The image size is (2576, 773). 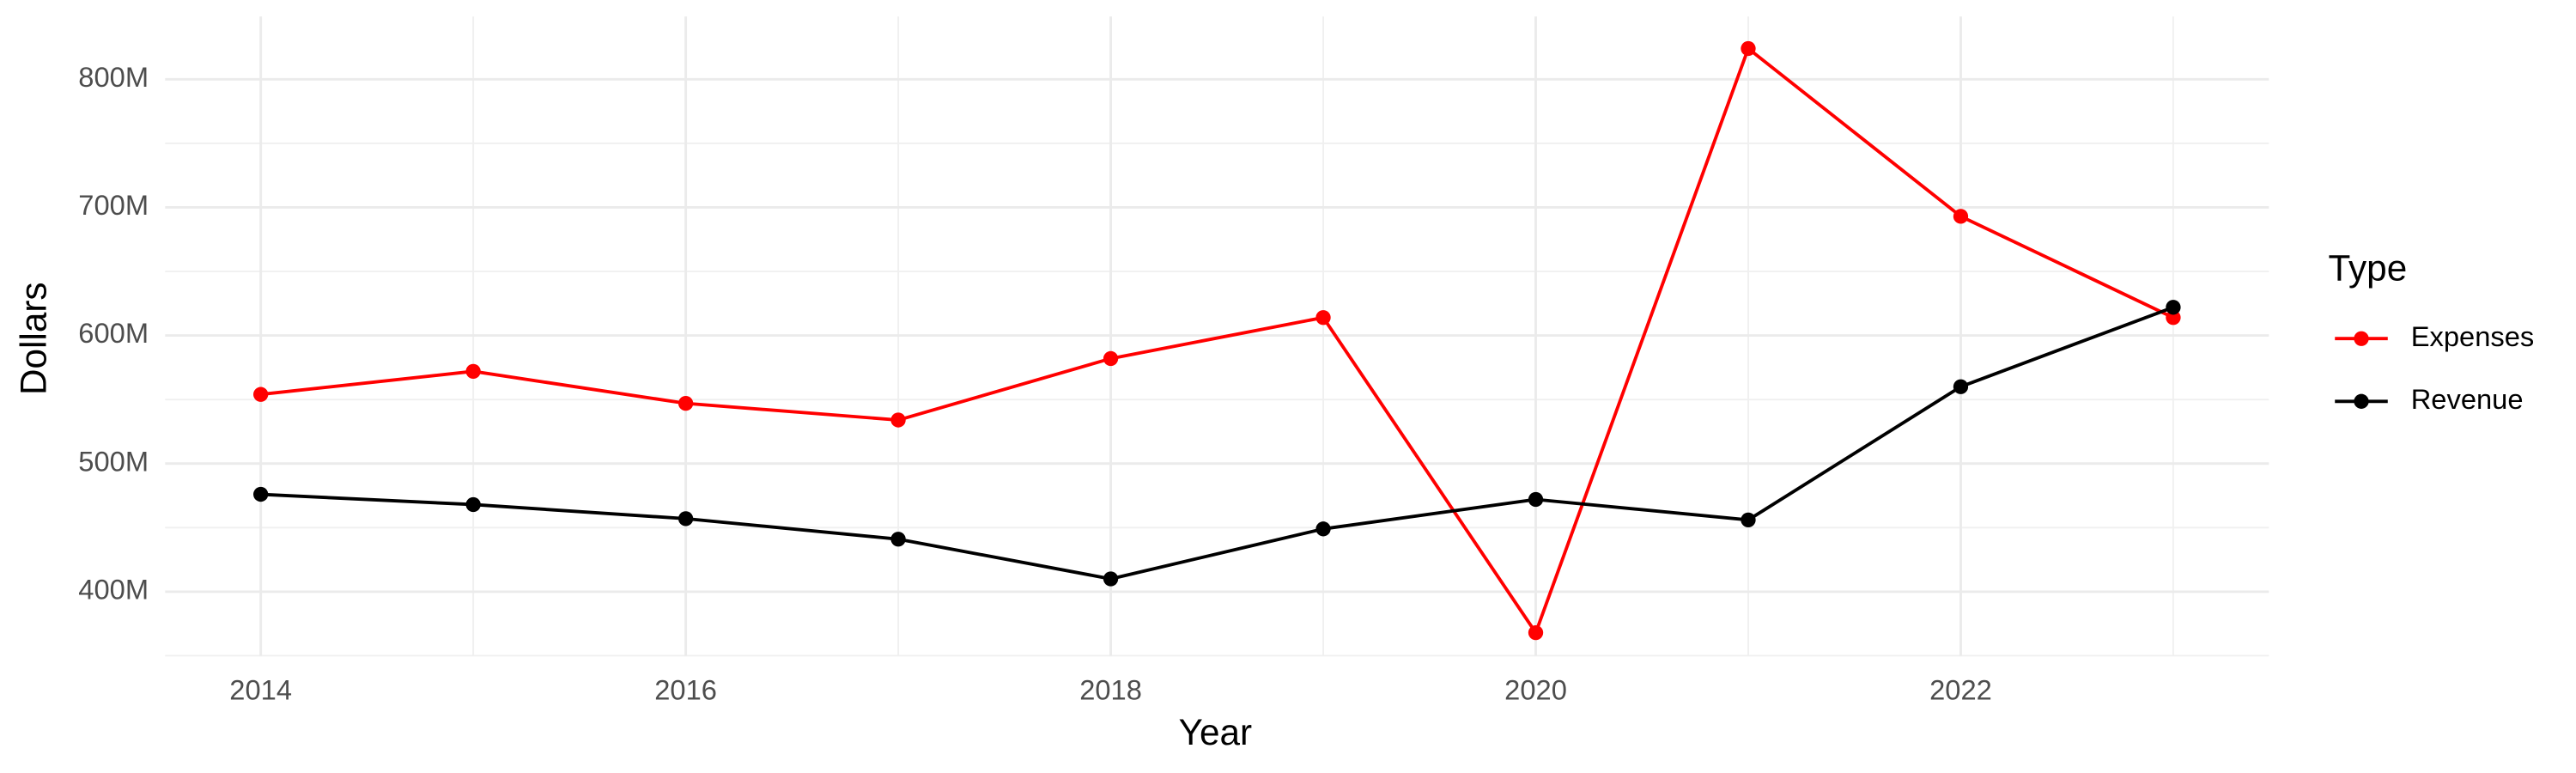 What do you see at coordinates (33, 338) in the screenshot?
I see `y-axis-label: Dollars` at bounding box center [33, 338].